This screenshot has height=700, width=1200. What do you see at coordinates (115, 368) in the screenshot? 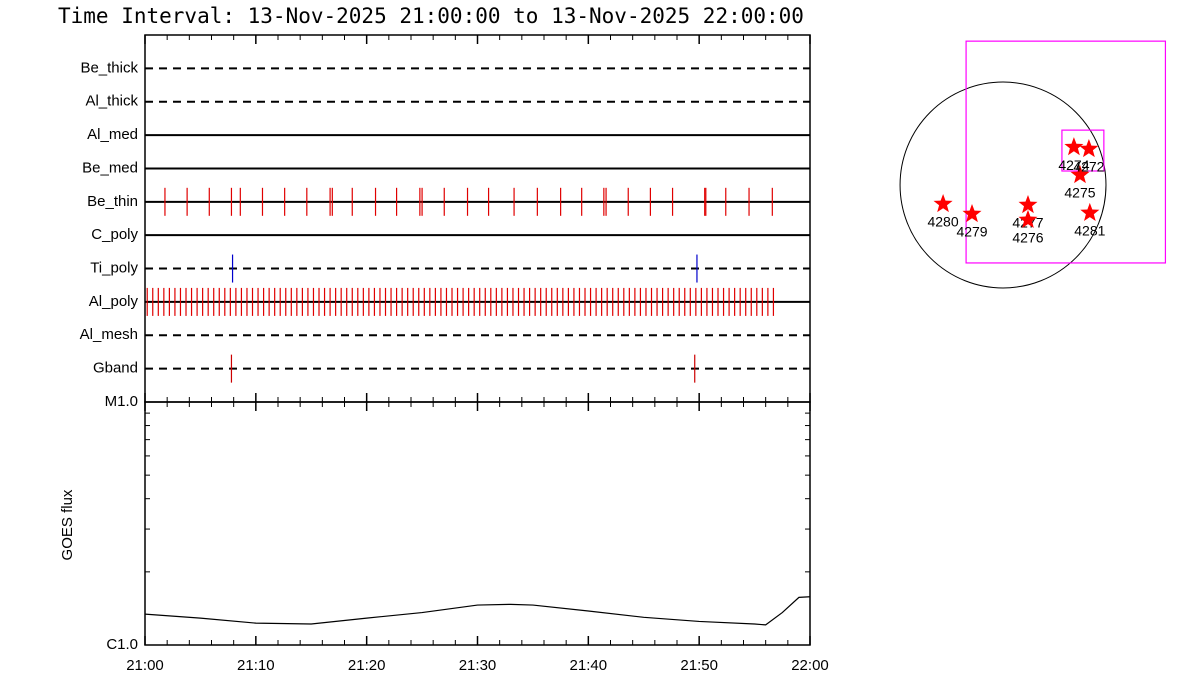
I see `row-label: Gband` at bounding box center [115, 368].